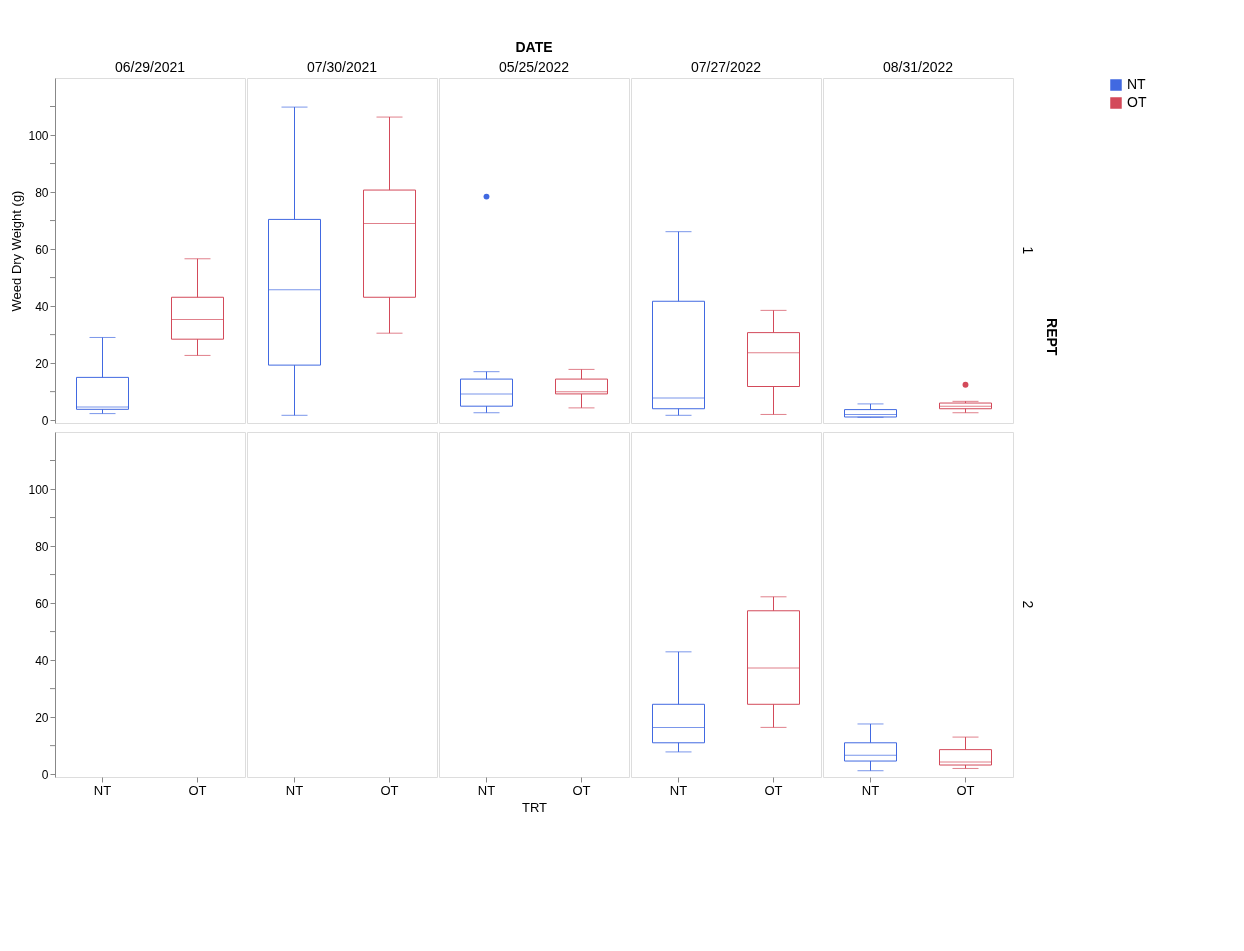 The width and height of the screenshot is (1244, 951). Describe the element at coordinates (1137, 102) in the screenshot. I see `legend-label: OT` at that location.